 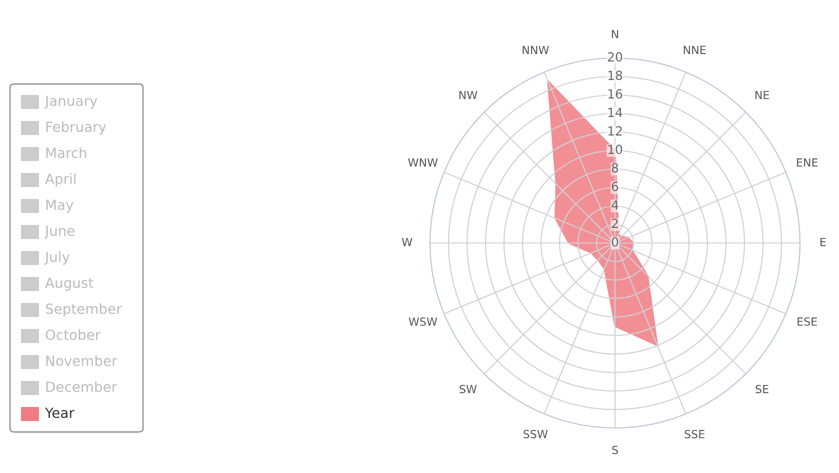 I want to click on spoke-label: SSW, so click(x=536, y=434).